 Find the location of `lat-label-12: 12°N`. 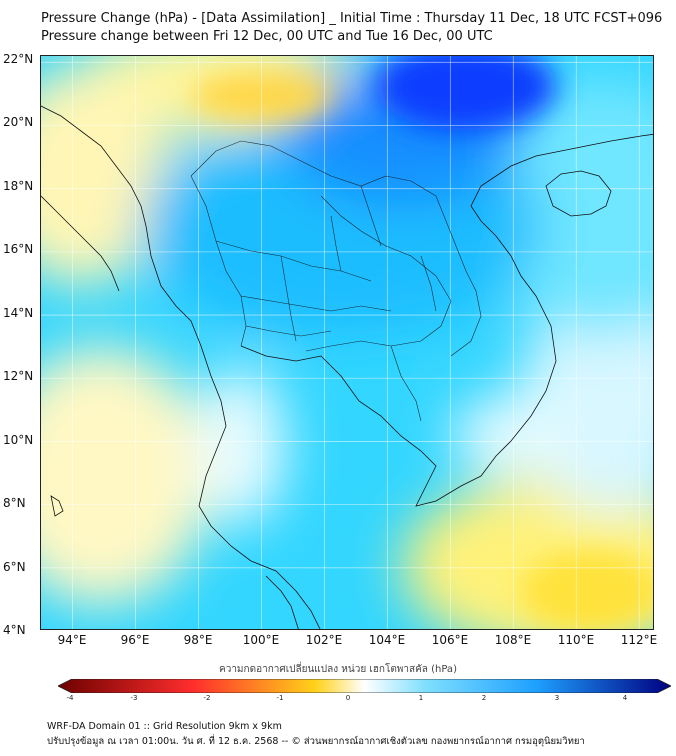

lat-label-12: 12°N is located at coordinates (18, 376).